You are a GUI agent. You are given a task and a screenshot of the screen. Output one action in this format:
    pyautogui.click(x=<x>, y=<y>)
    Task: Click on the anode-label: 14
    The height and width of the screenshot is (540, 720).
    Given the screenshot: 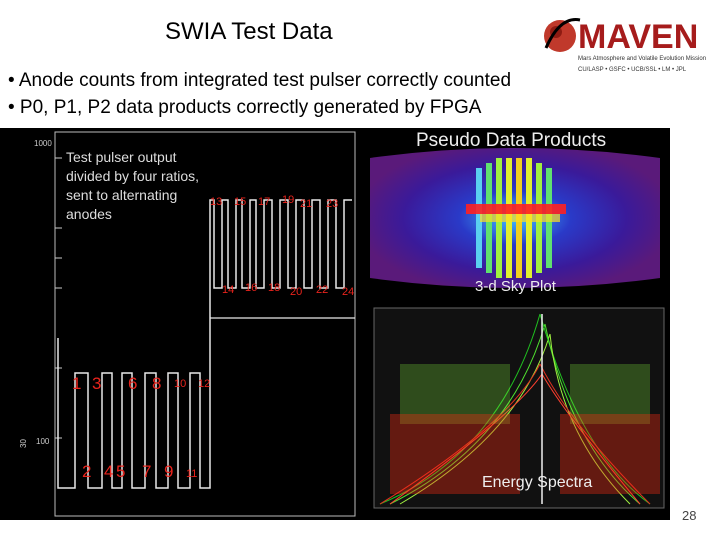 What is the action you would take?
    pyautogui.click(x=228, y=290)
    